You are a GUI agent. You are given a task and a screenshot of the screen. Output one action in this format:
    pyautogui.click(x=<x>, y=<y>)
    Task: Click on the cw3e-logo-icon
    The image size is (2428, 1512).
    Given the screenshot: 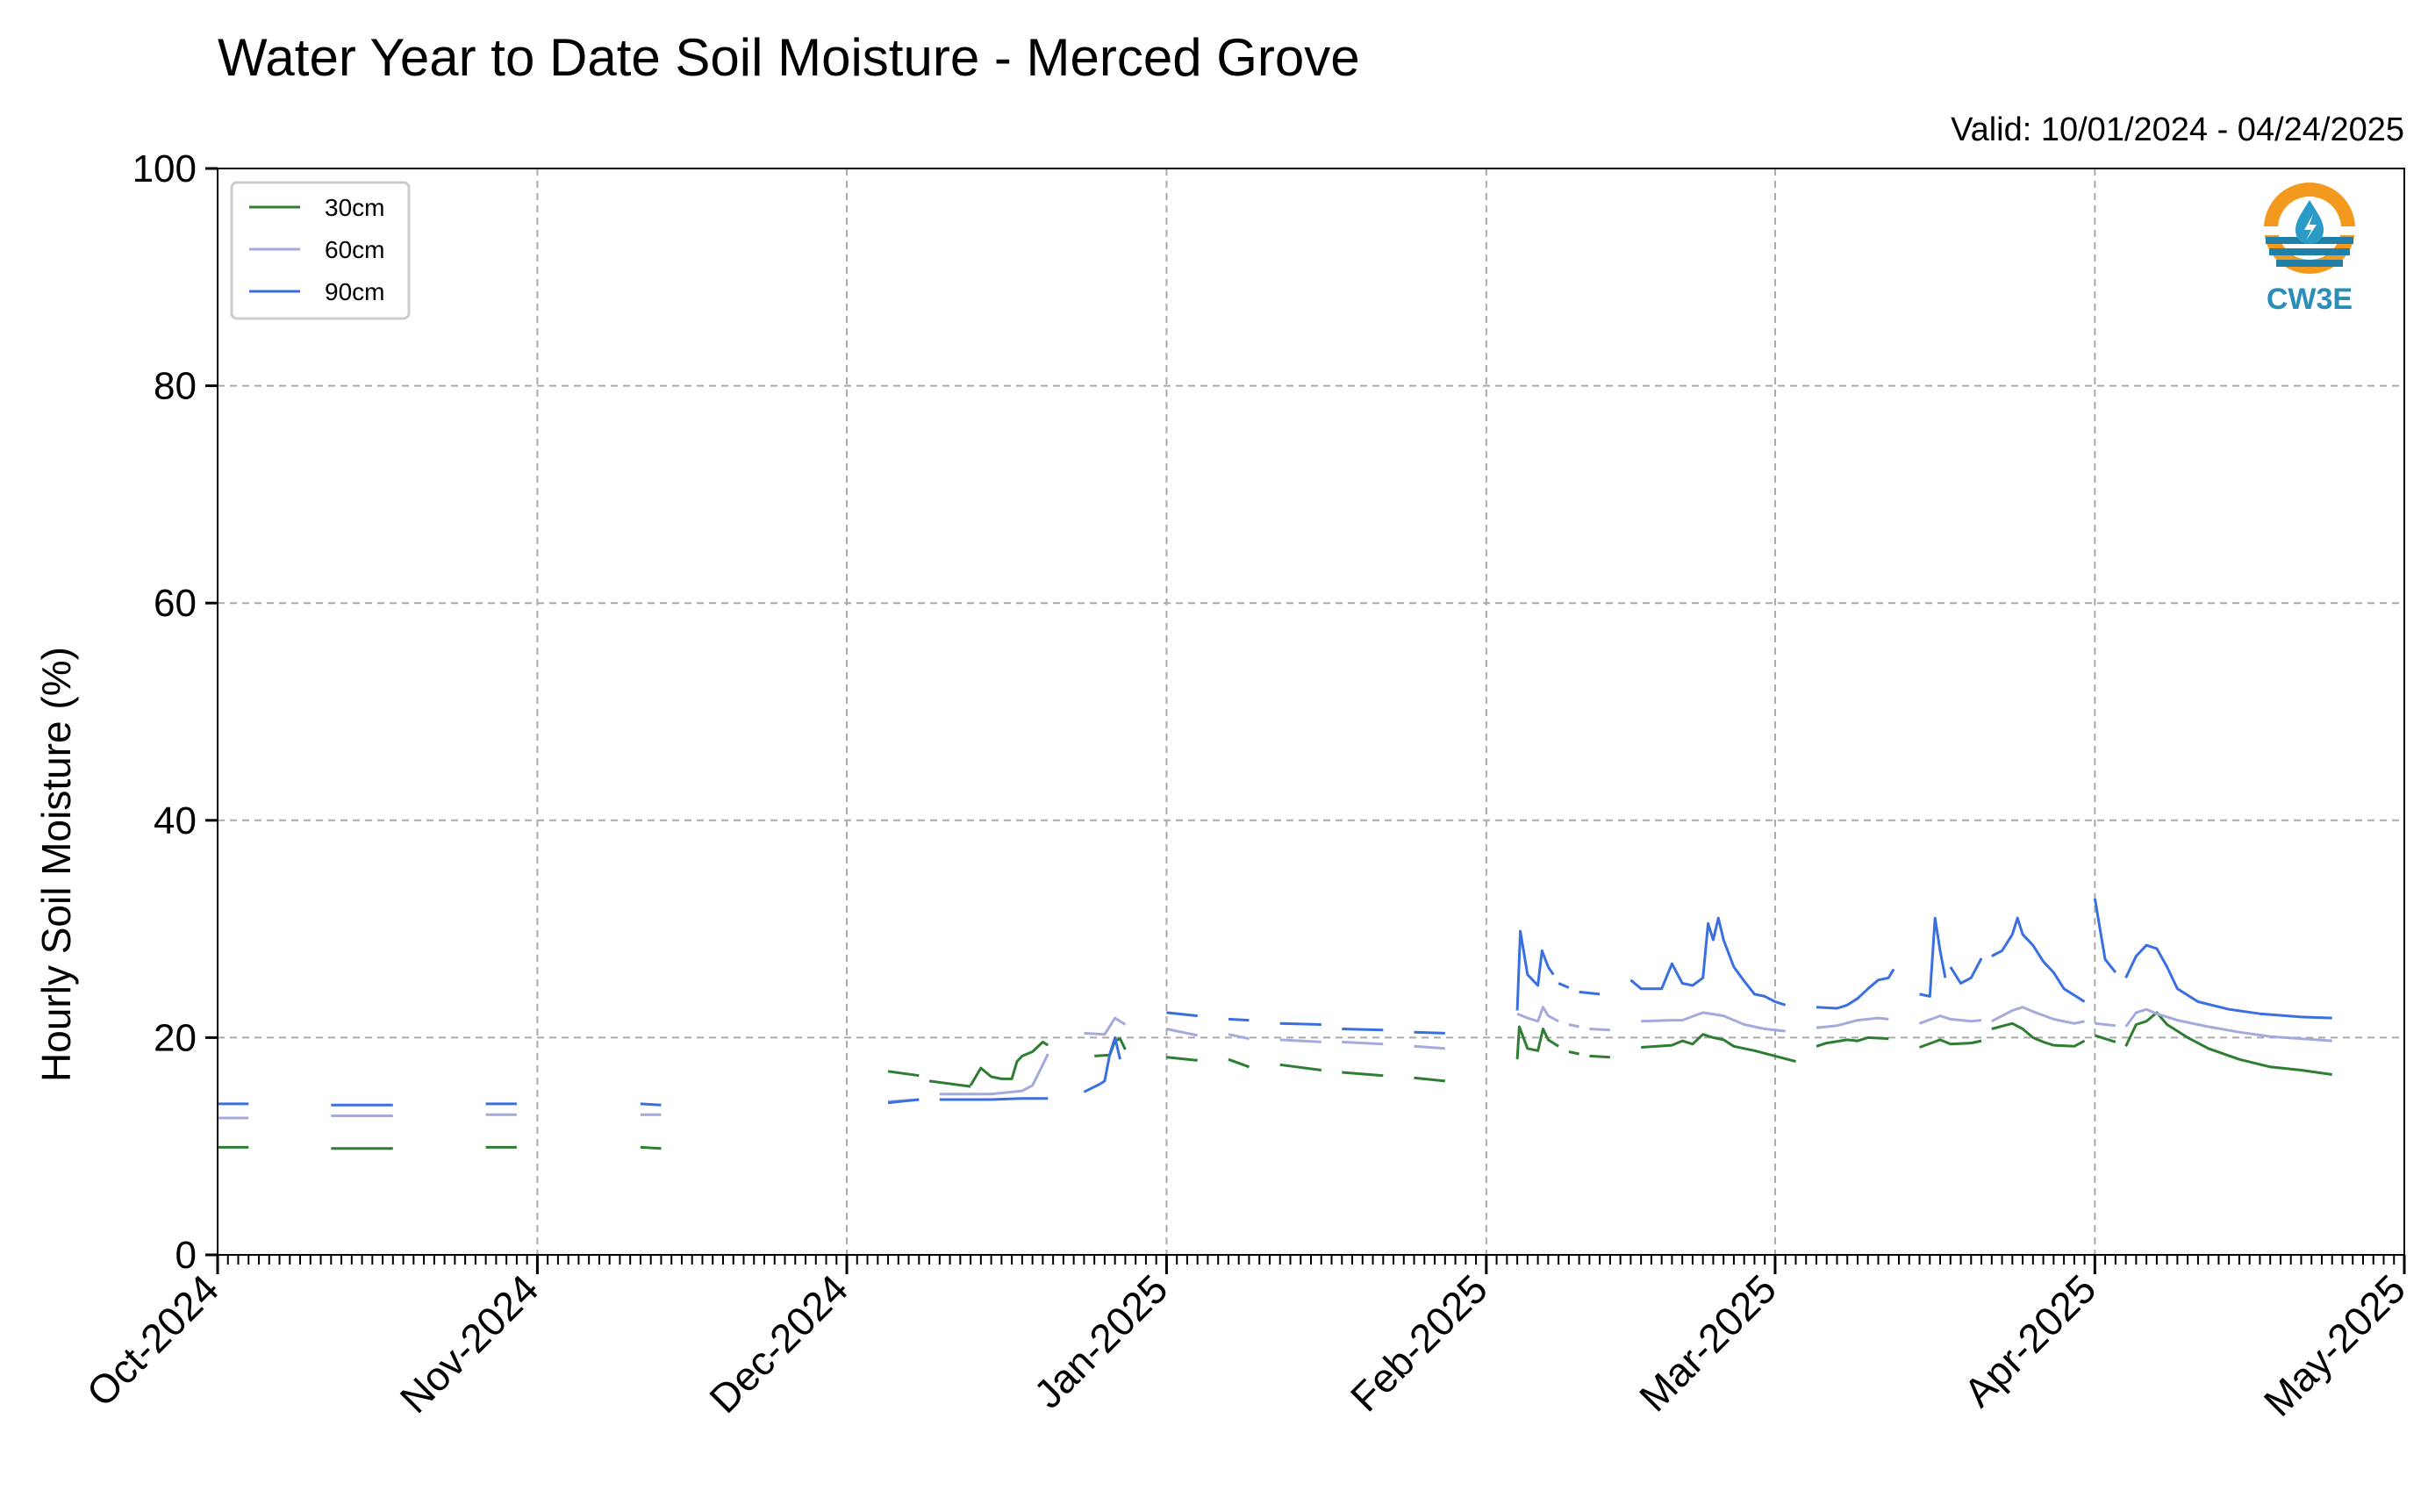 What is the action you would take?
    pyautogui.click(x=2309, y=229)
    